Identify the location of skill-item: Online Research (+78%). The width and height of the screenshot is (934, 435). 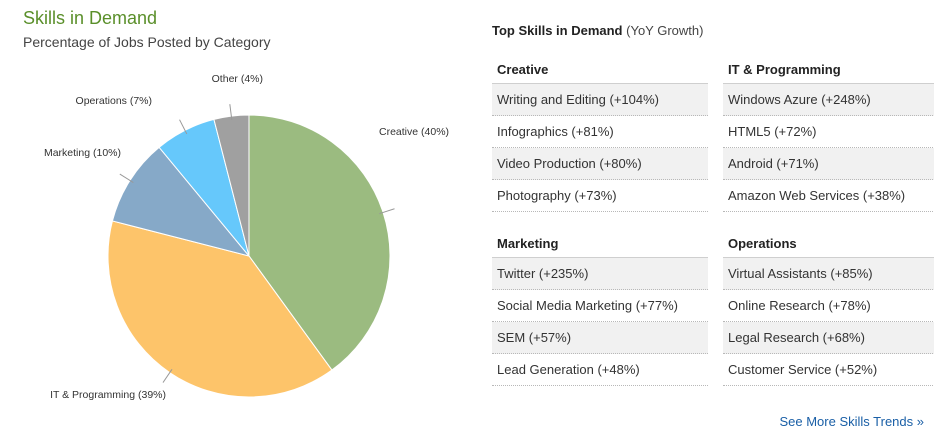
(828, 306).